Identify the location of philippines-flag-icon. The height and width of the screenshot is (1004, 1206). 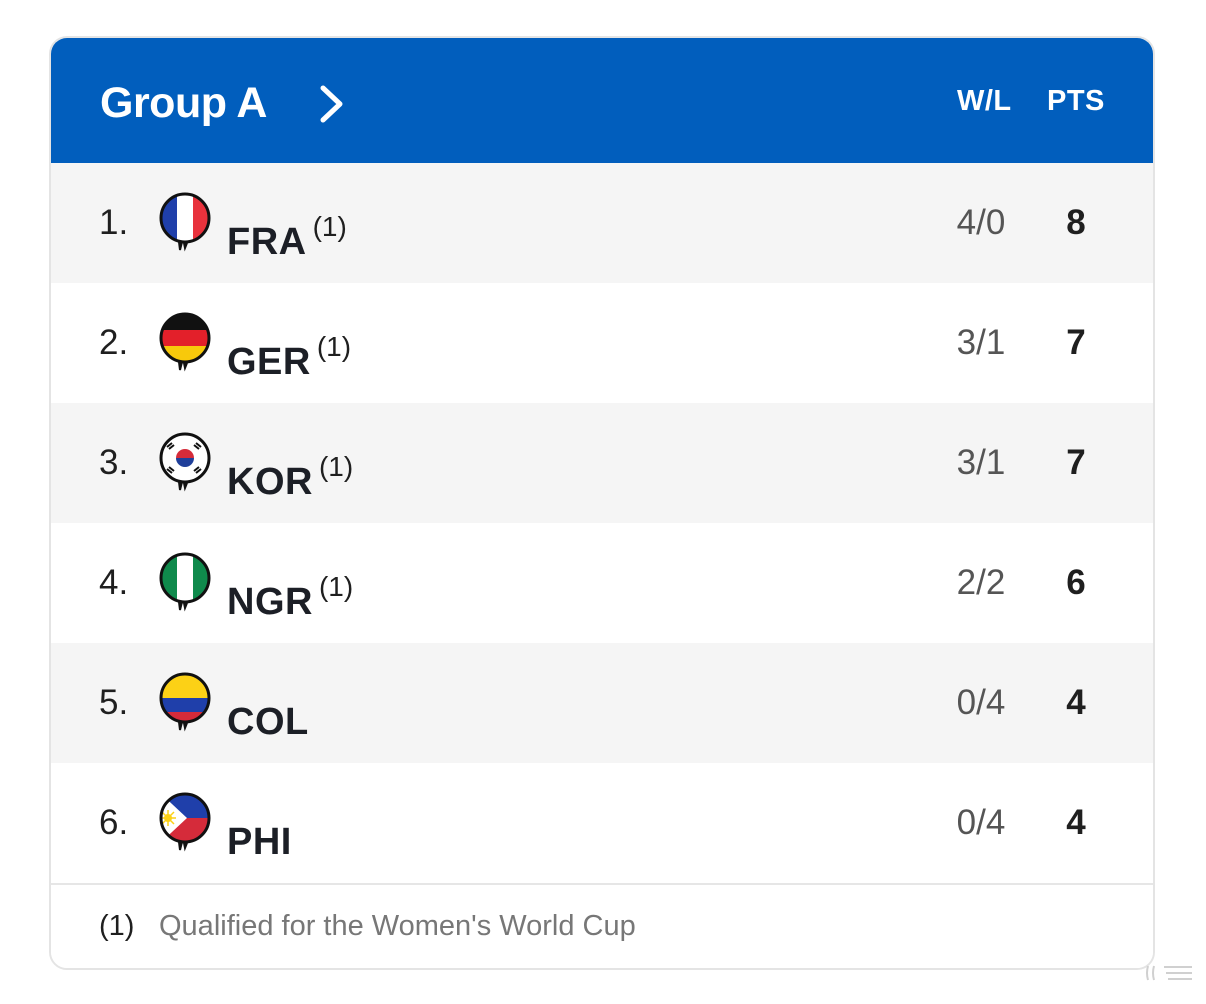
(185, 822).